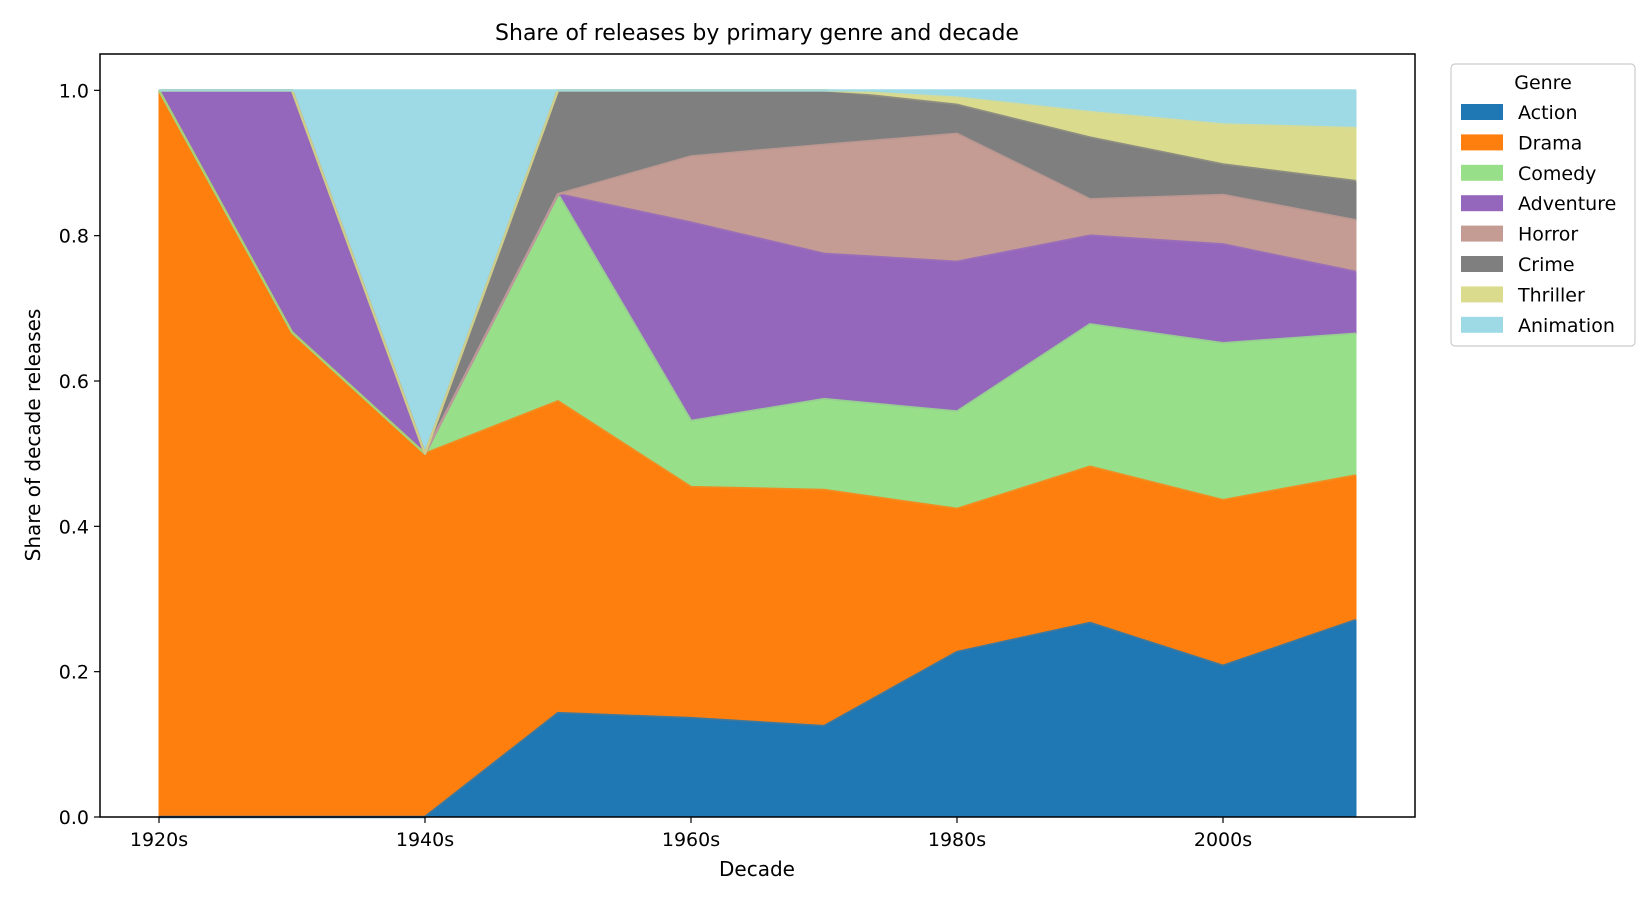  I want to click on y-tick-label: 1.0, so click(74, 91).